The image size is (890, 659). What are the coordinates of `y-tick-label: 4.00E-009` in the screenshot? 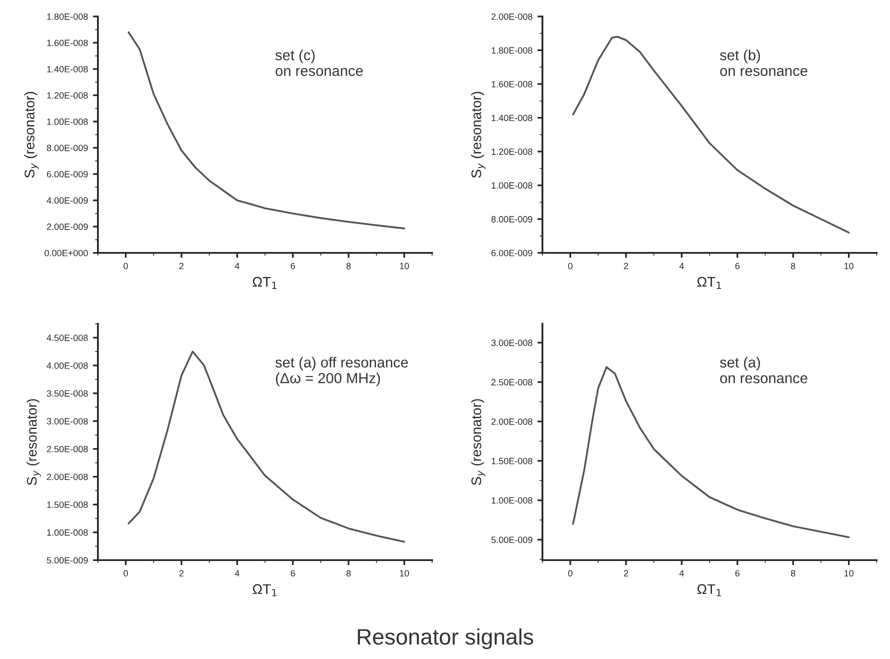 It's located at (67, 200).